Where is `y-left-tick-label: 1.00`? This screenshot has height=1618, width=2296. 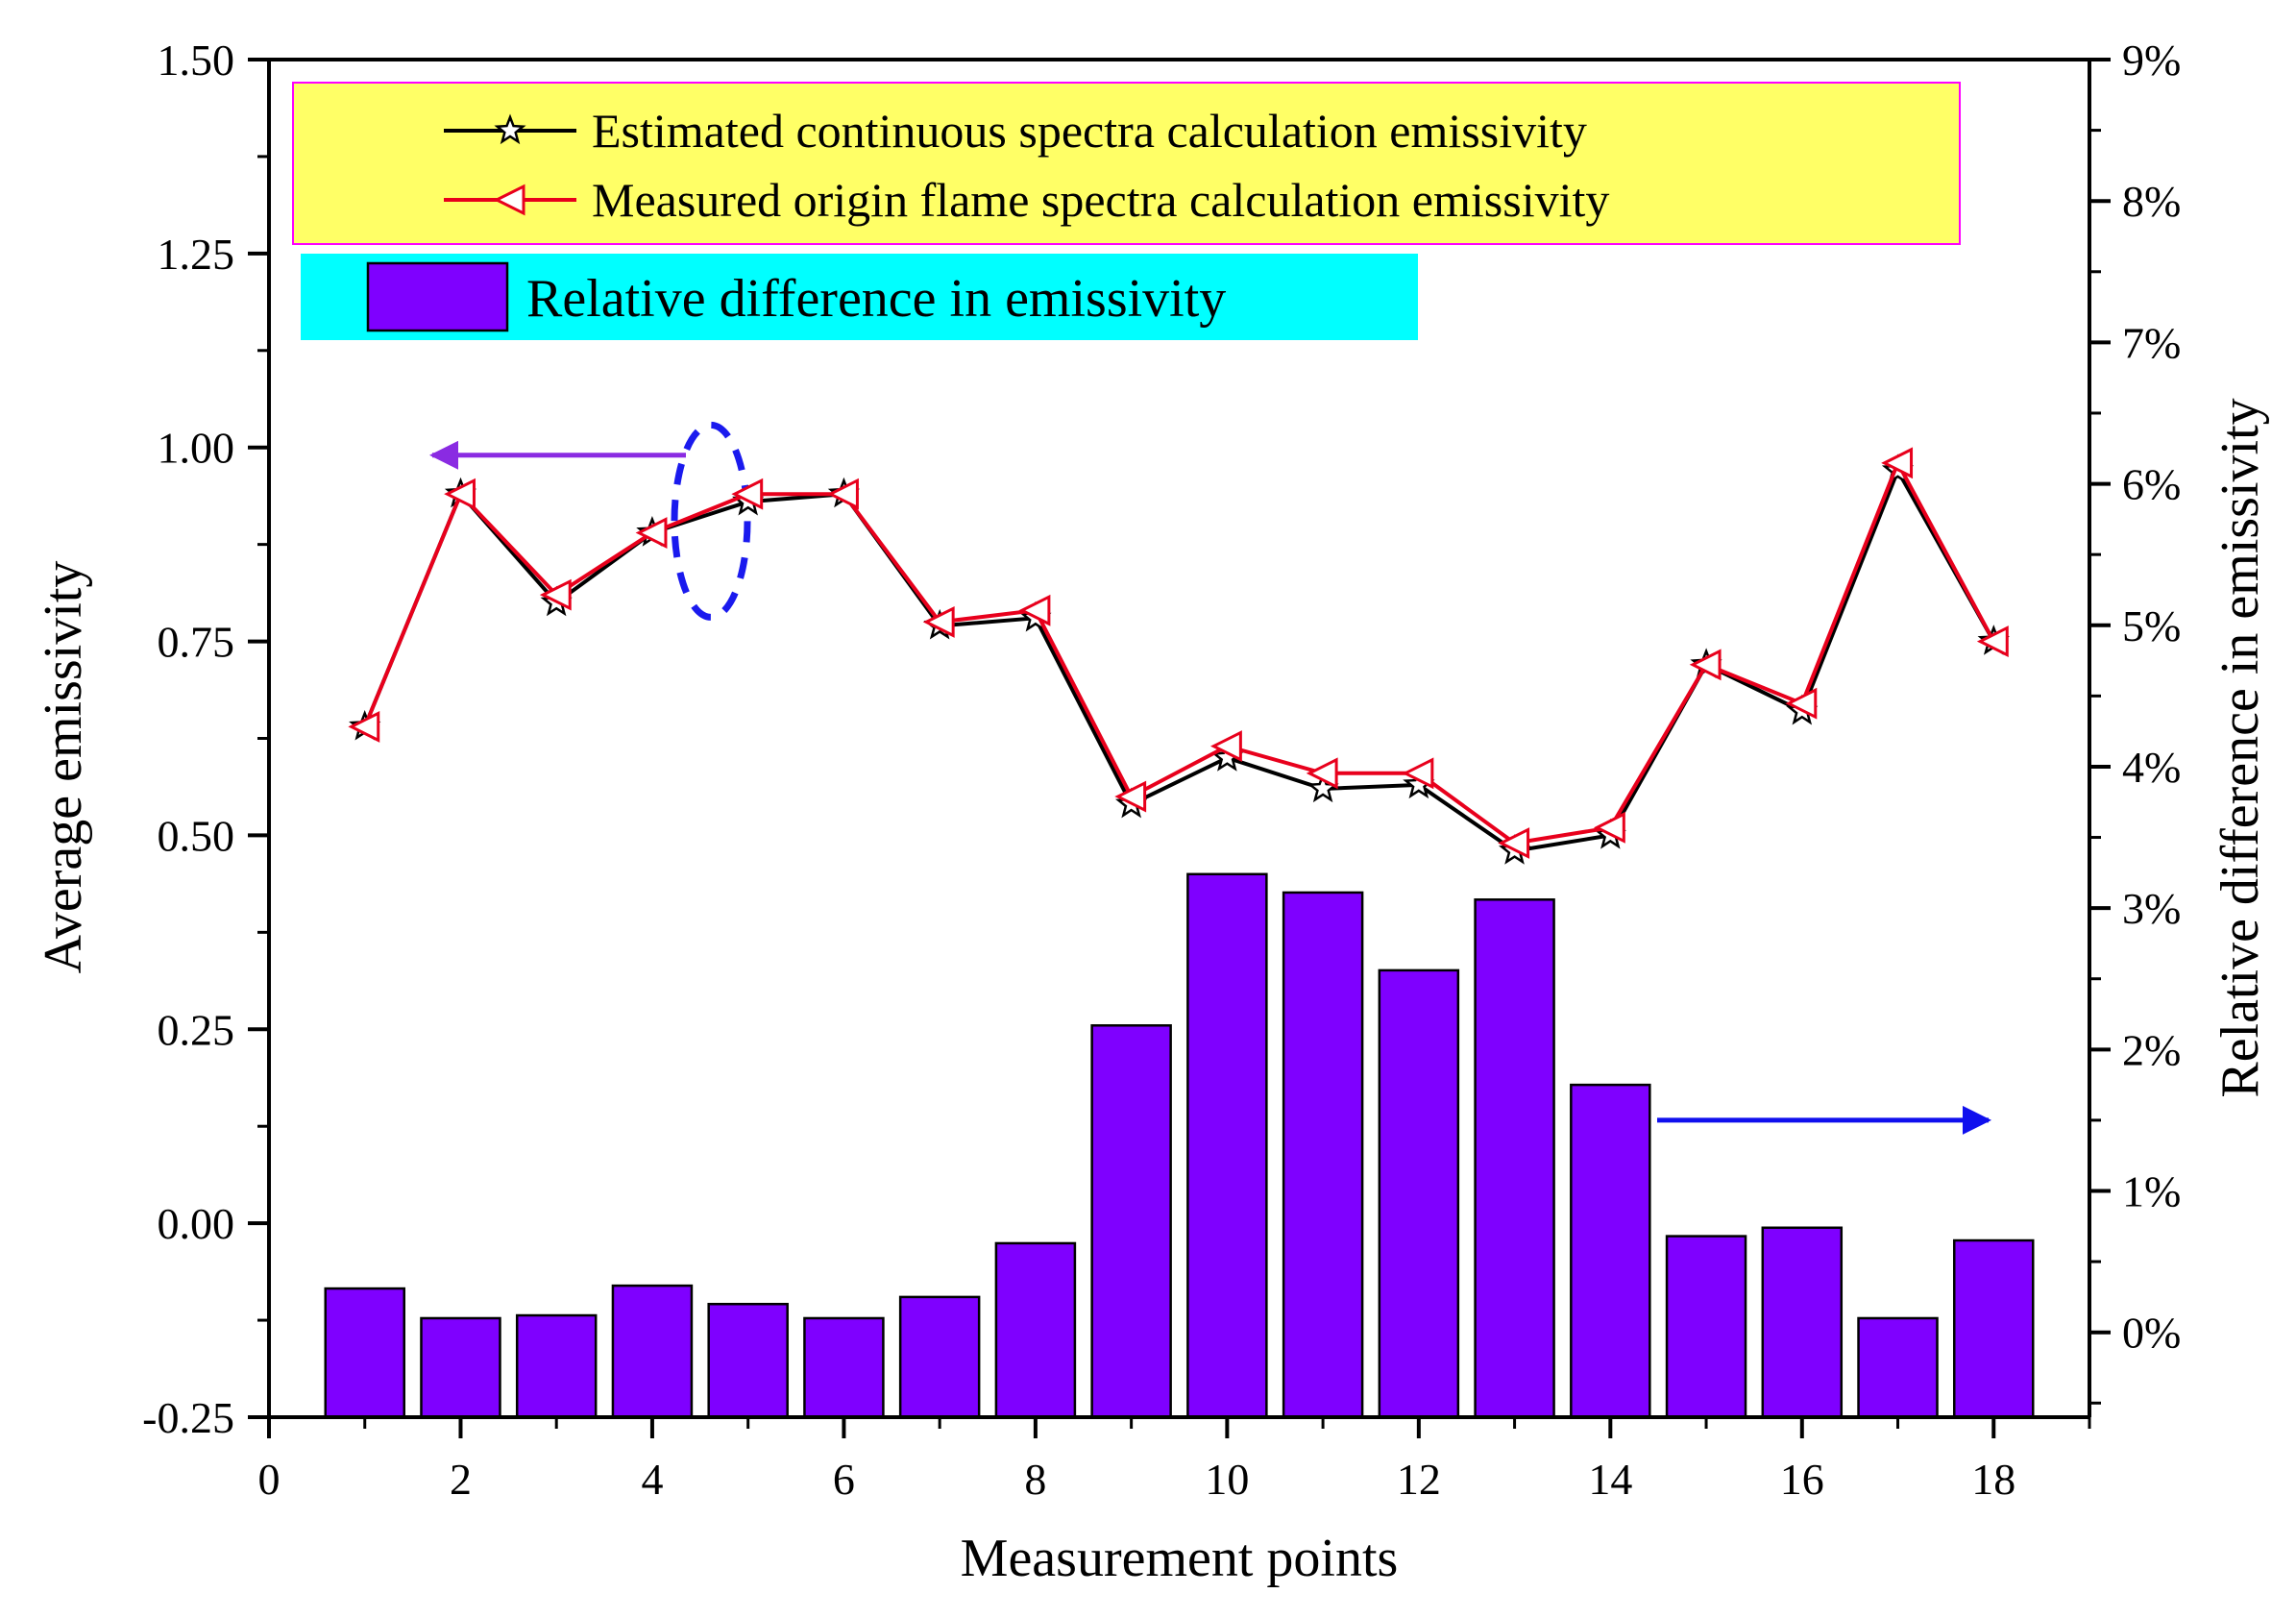 y-left-tick-label: 1.00 is located at coordinates (196, 448).